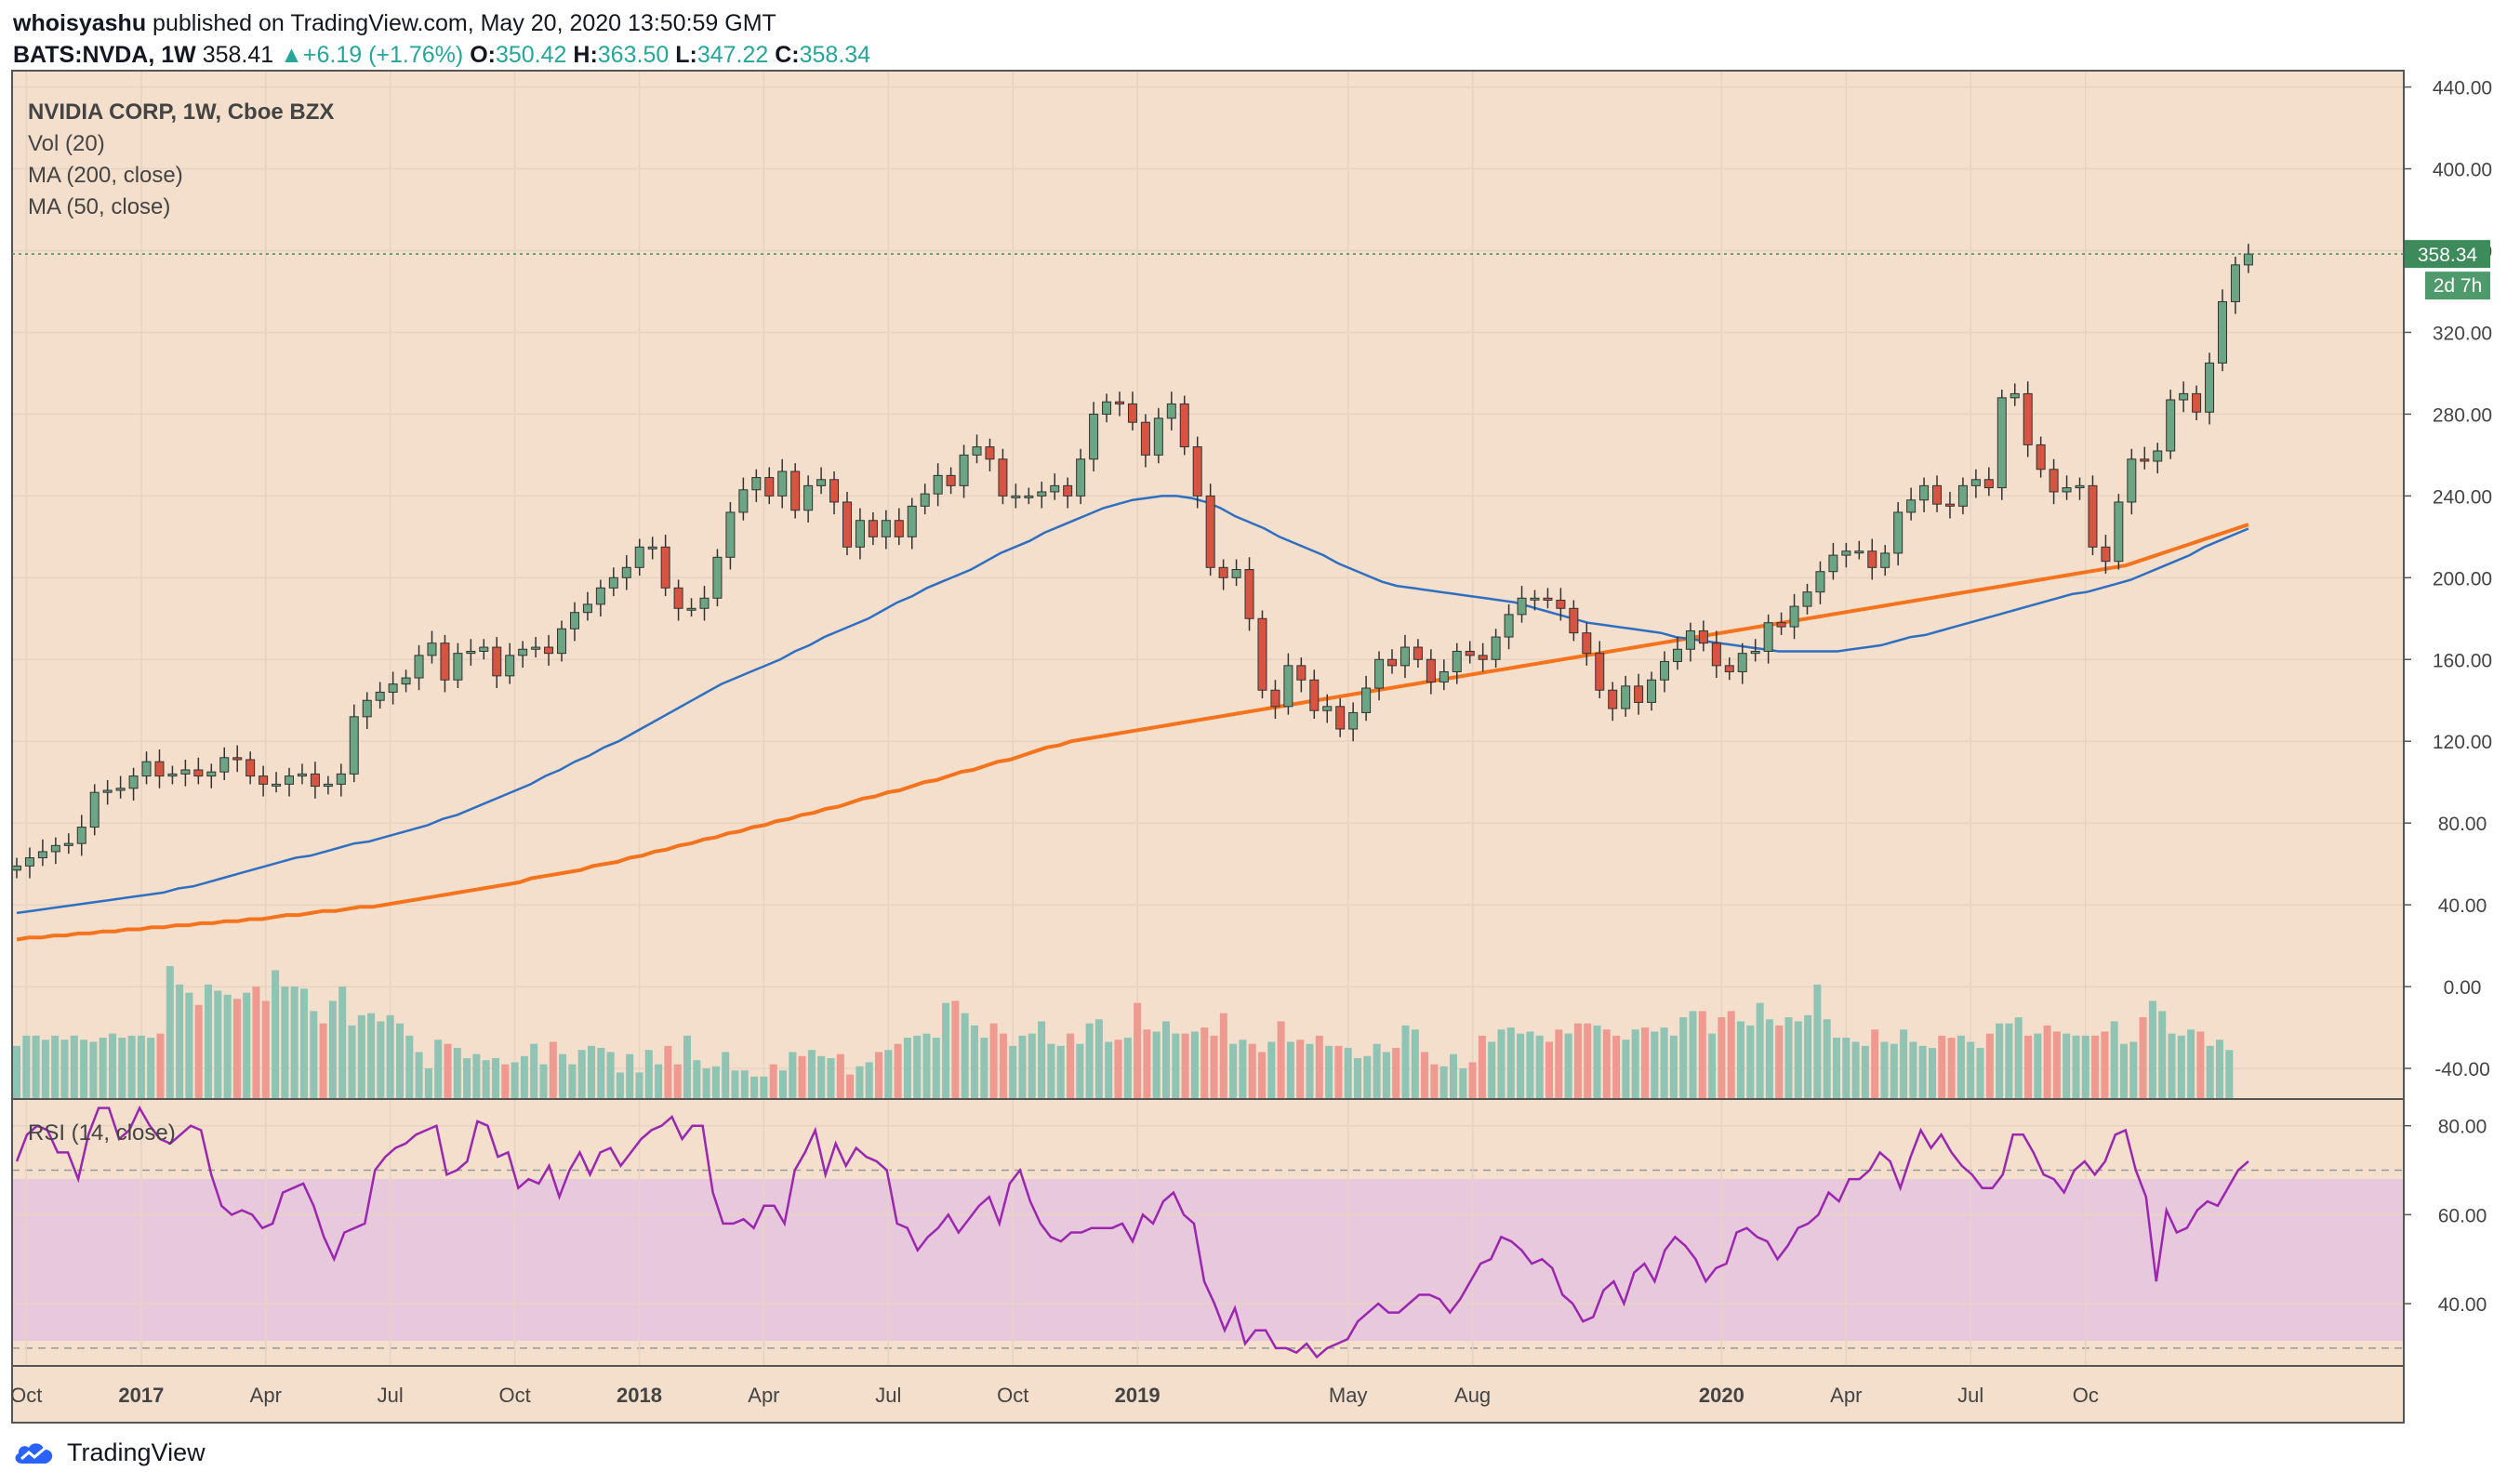  I want to click on price-tick-label: 80.00, so click(2462, 824).